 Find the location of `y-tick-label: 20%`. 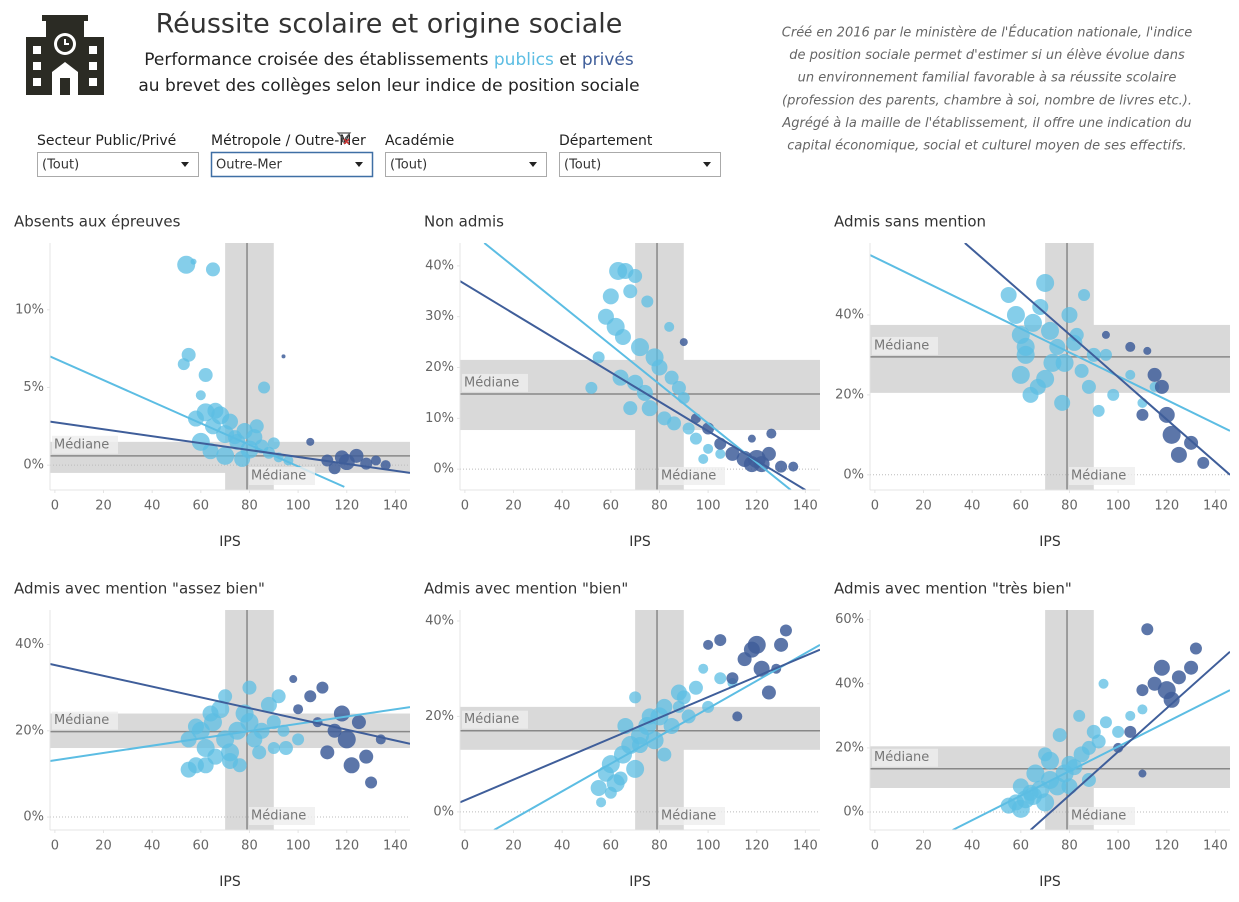

y-tick-label: 20% is located at coordinates (439, 367).